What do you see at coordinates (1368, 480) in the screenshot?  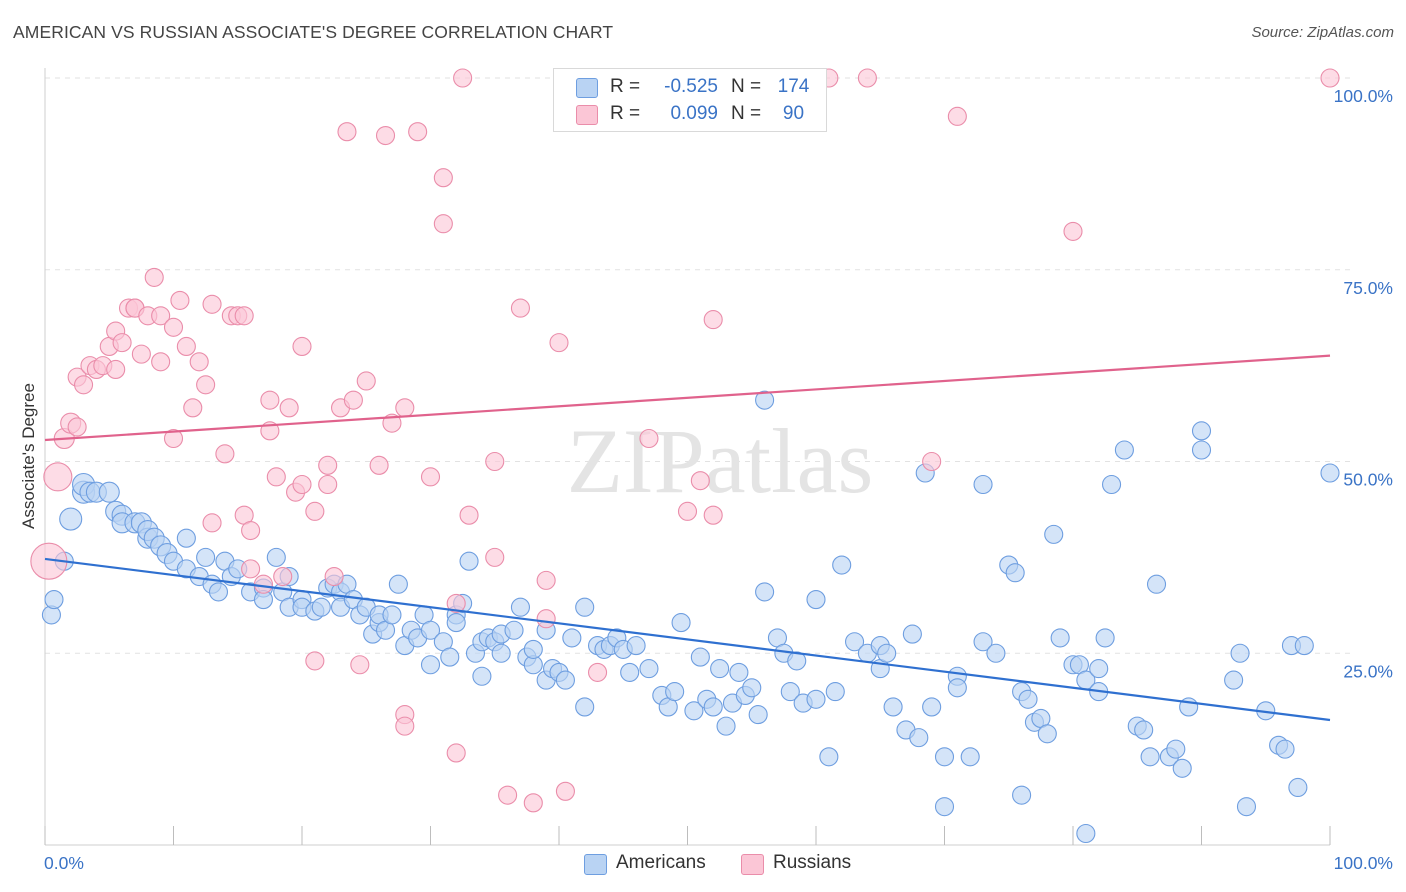 I see `y-tick-label: 50.0%` at bounding box center [1368, 480].